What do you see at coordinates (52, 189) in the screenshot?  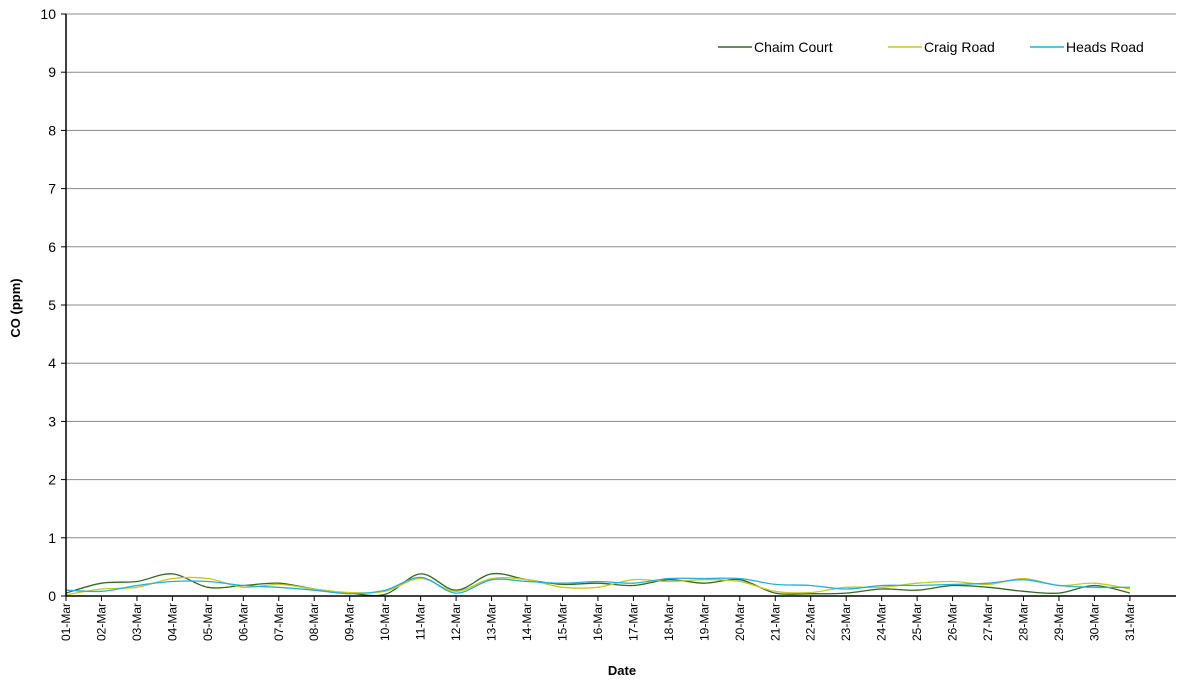 I see `y-tick-label-7: 7` at bounding box center [52, 189].